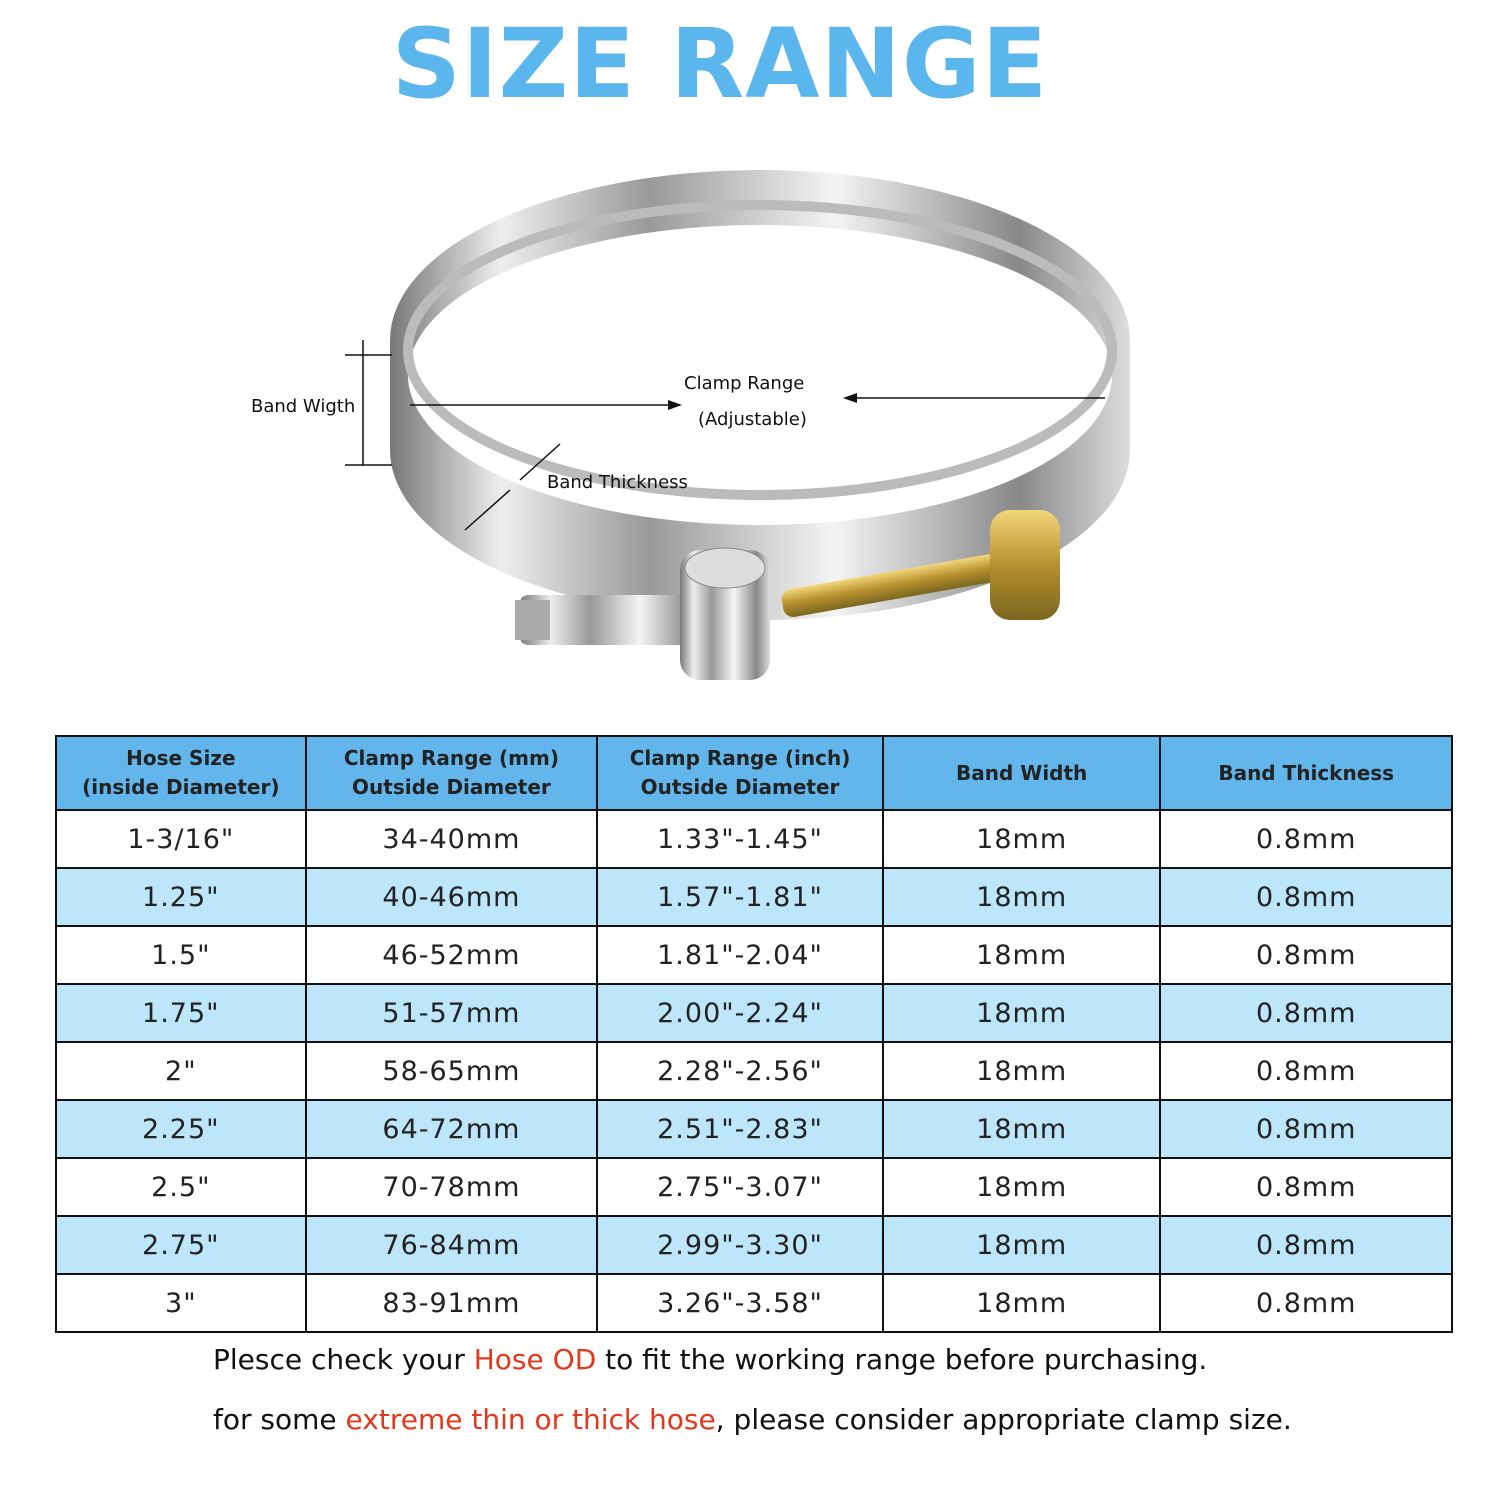 The width and height of the screenshot is (1500, 1500). What do you see at coordinates (451, 1303) in the screenshot?
I see `table-cell: 83-91mm` at bounding box center [451, 1303].